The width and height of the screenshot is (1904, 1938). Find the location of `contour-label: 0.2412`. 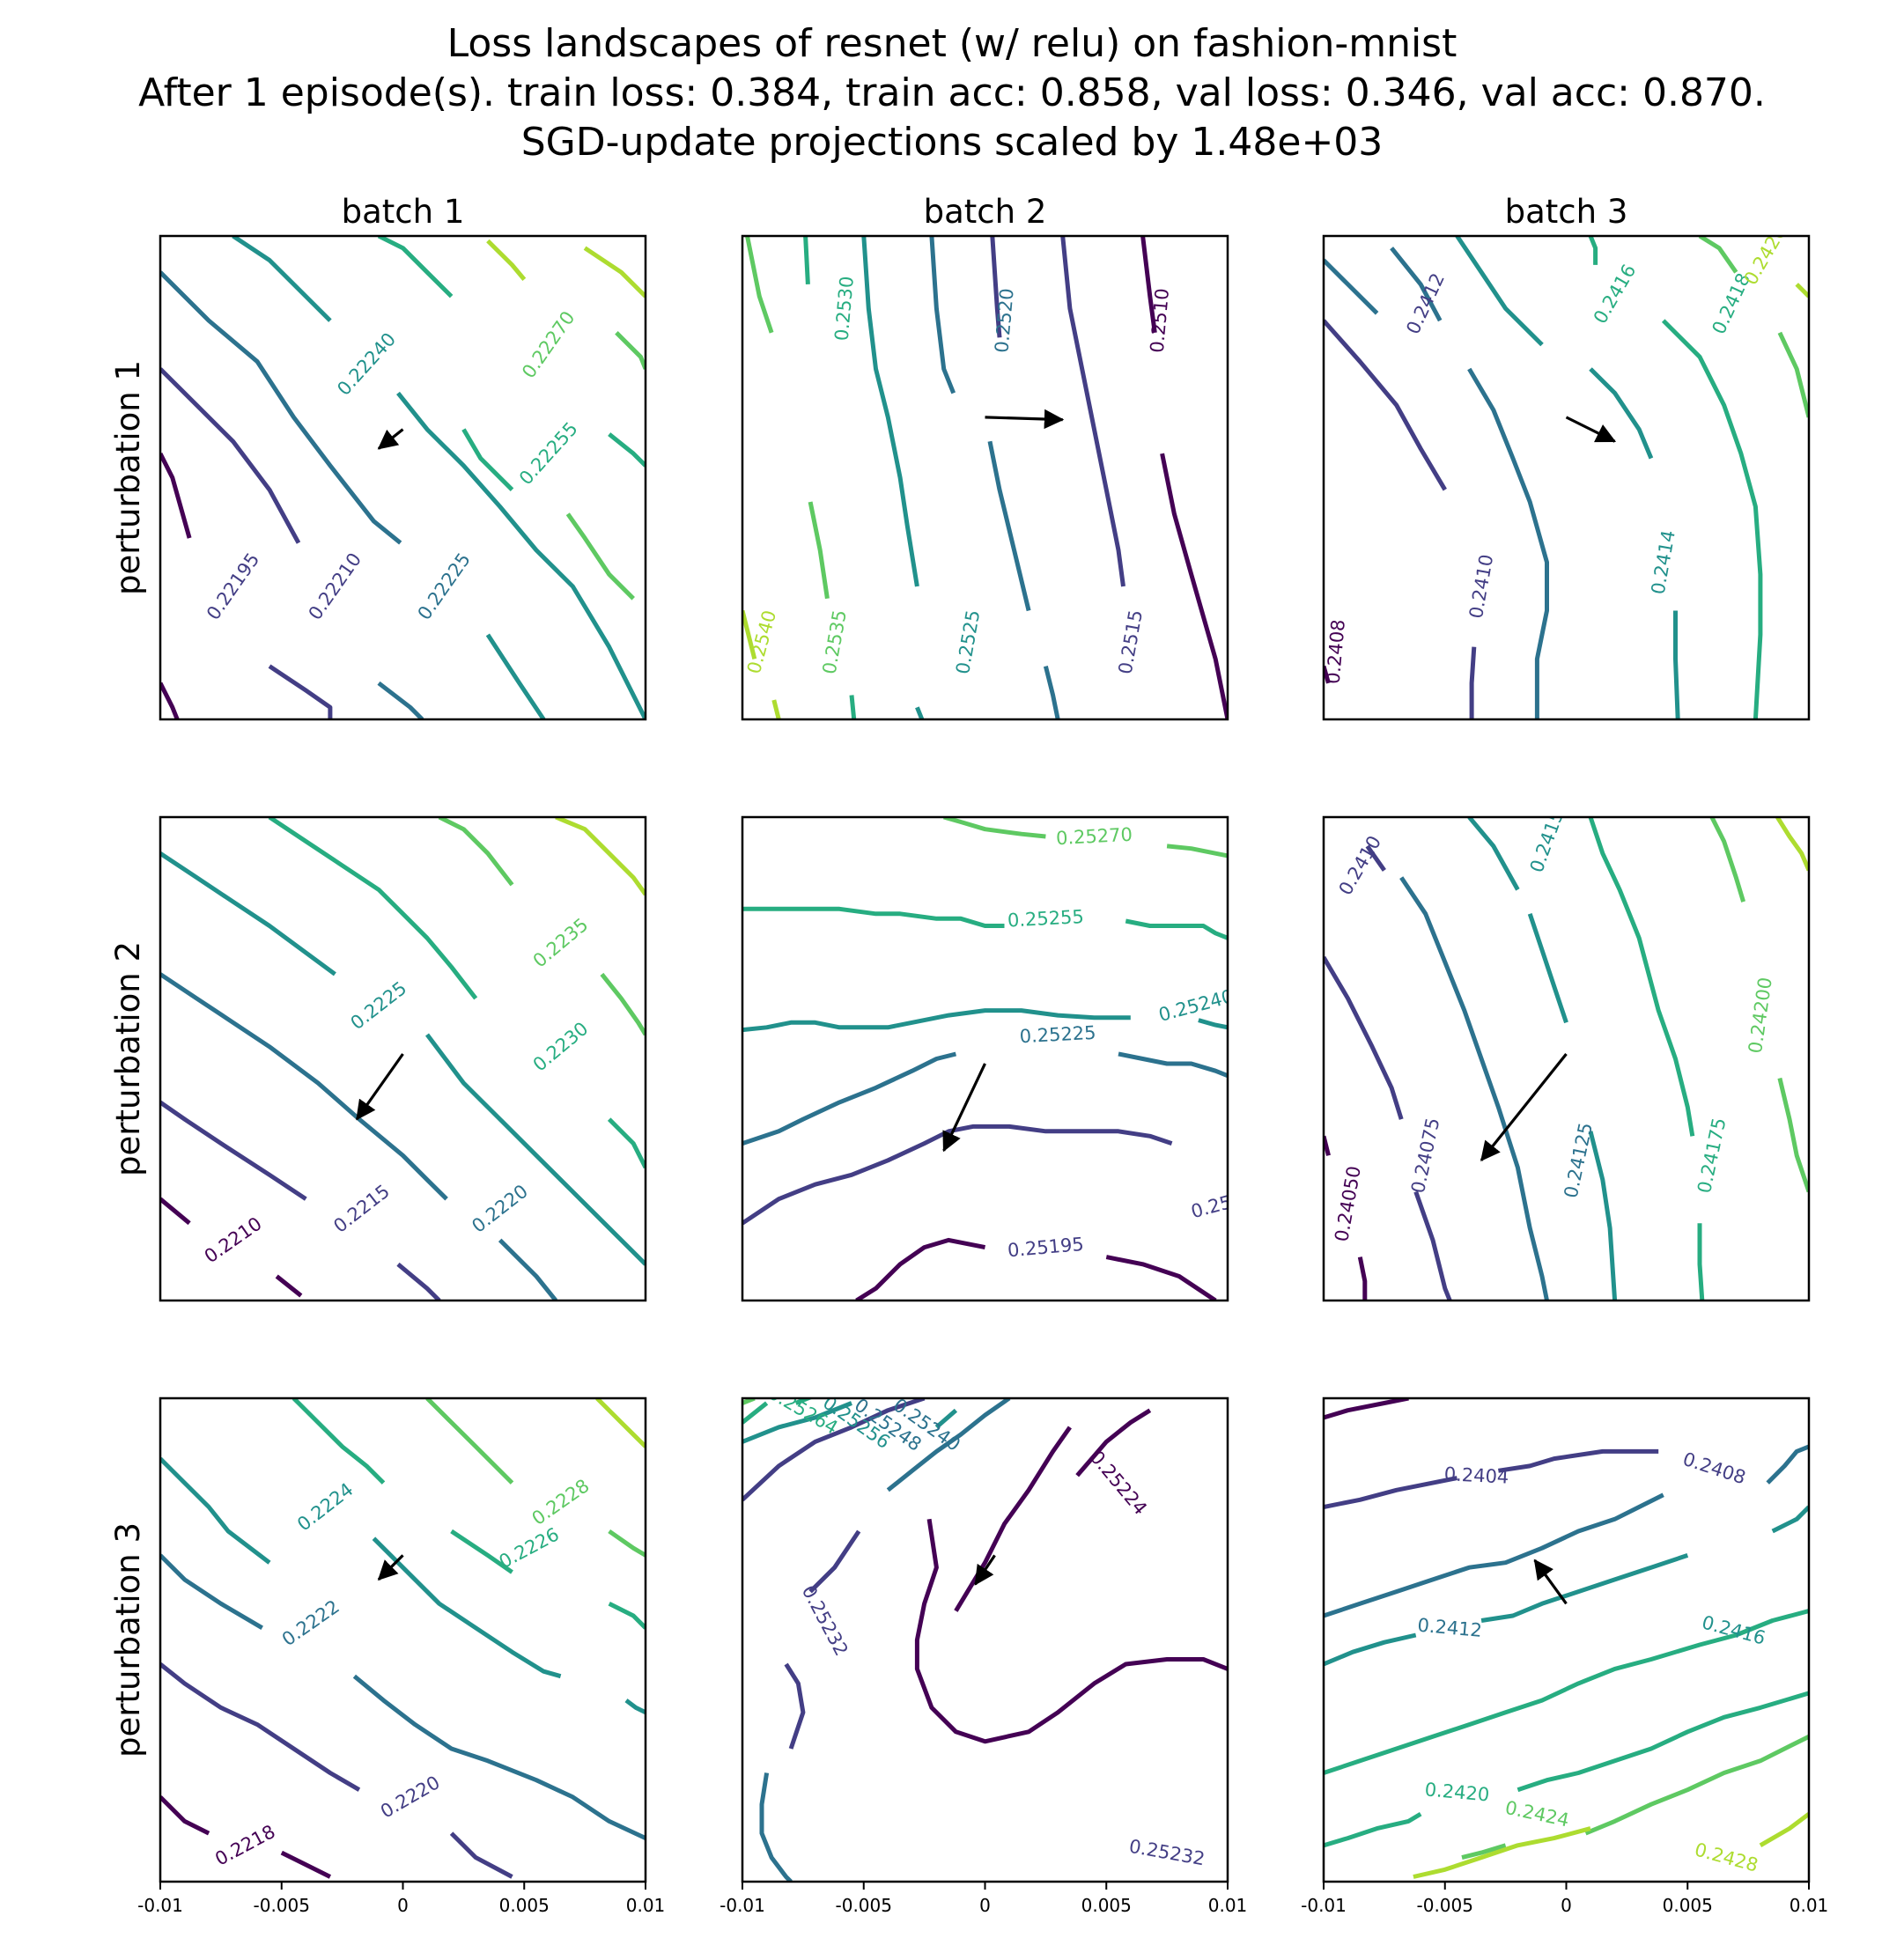

contour-label: 0.2412 is located at coordinates (1450, 1628).